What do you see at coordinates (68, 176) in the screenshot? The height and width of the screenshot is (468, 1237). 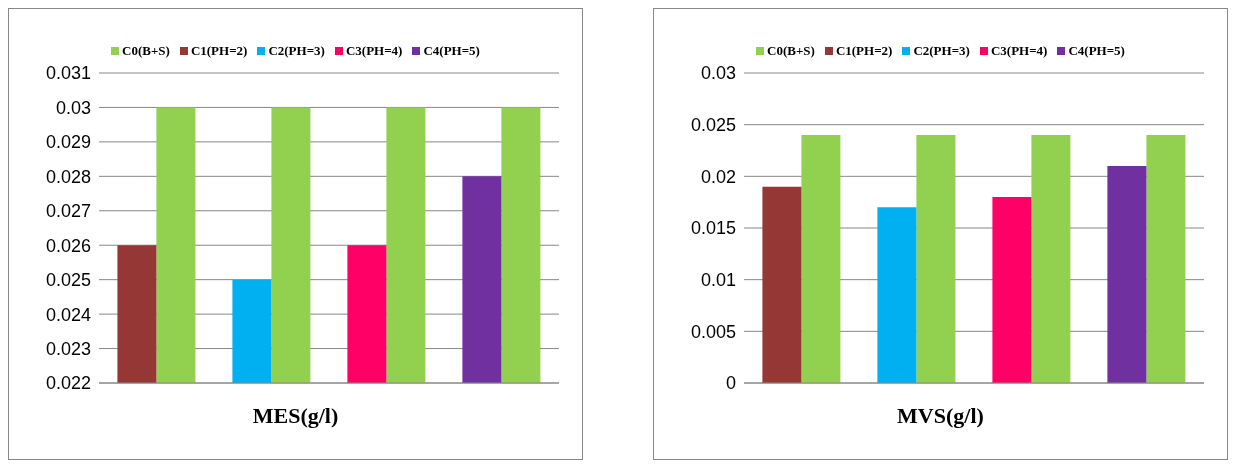 I see `y-tick-label: 0.028` at bounding box center [68, 176].